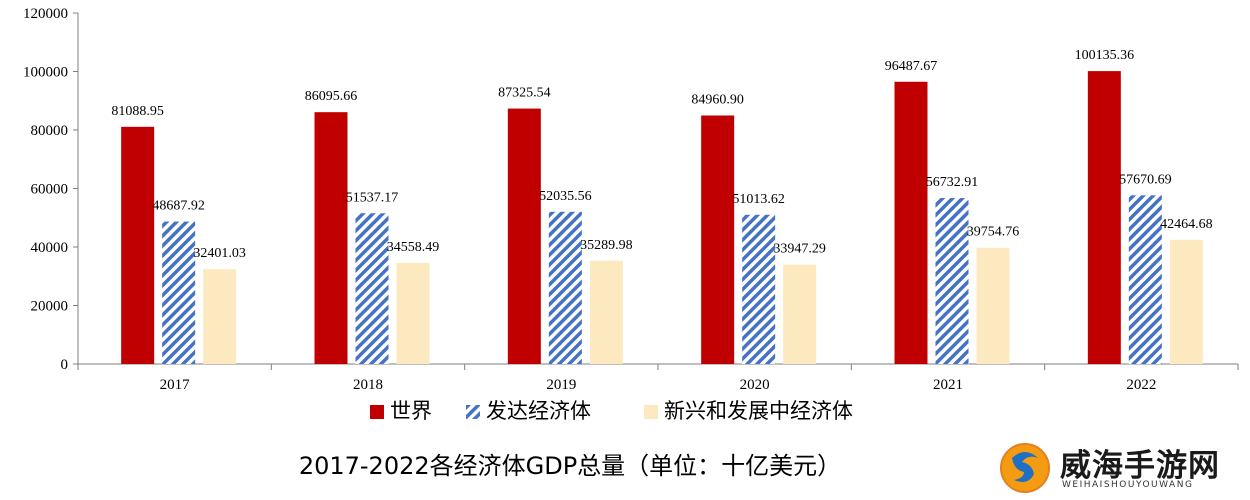 This screenshot has height=500, width=1250. What do you see at coordinates (178, 206) in the screenshot?
I see `data-label: 48687.92` at bounding box center [178, 206].